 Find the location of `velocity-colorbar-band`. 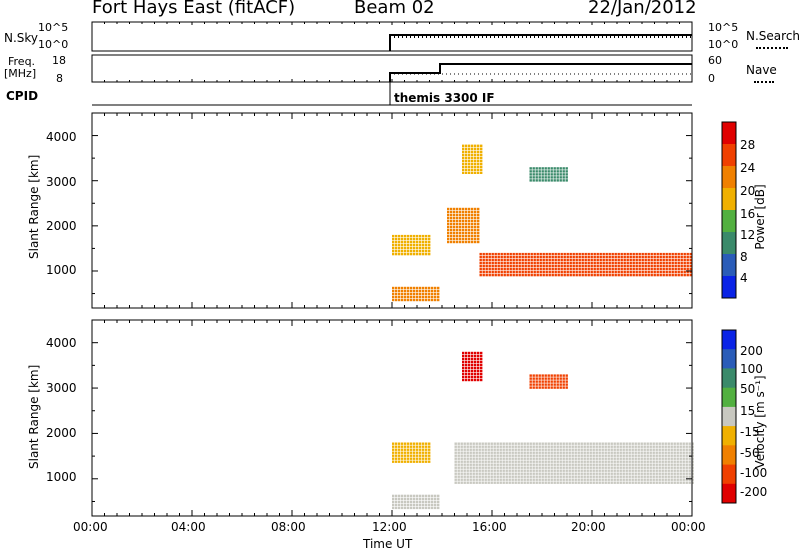

velocity-colorbar-band is located at coordinates (729, 397).